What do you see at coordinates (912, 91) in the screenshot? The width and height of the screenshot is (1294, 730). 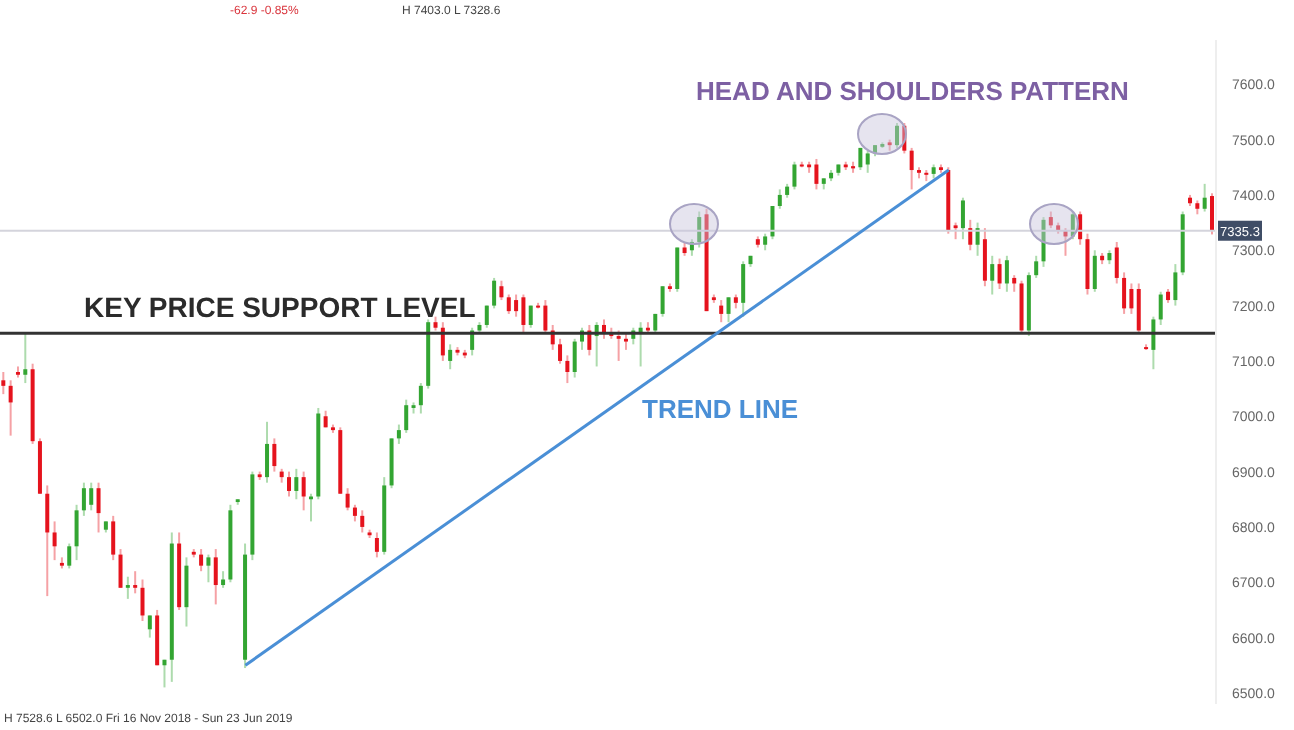 I see `text: HEAD AND SHOULDERS PATTERN` at bounding box center [912, 91].